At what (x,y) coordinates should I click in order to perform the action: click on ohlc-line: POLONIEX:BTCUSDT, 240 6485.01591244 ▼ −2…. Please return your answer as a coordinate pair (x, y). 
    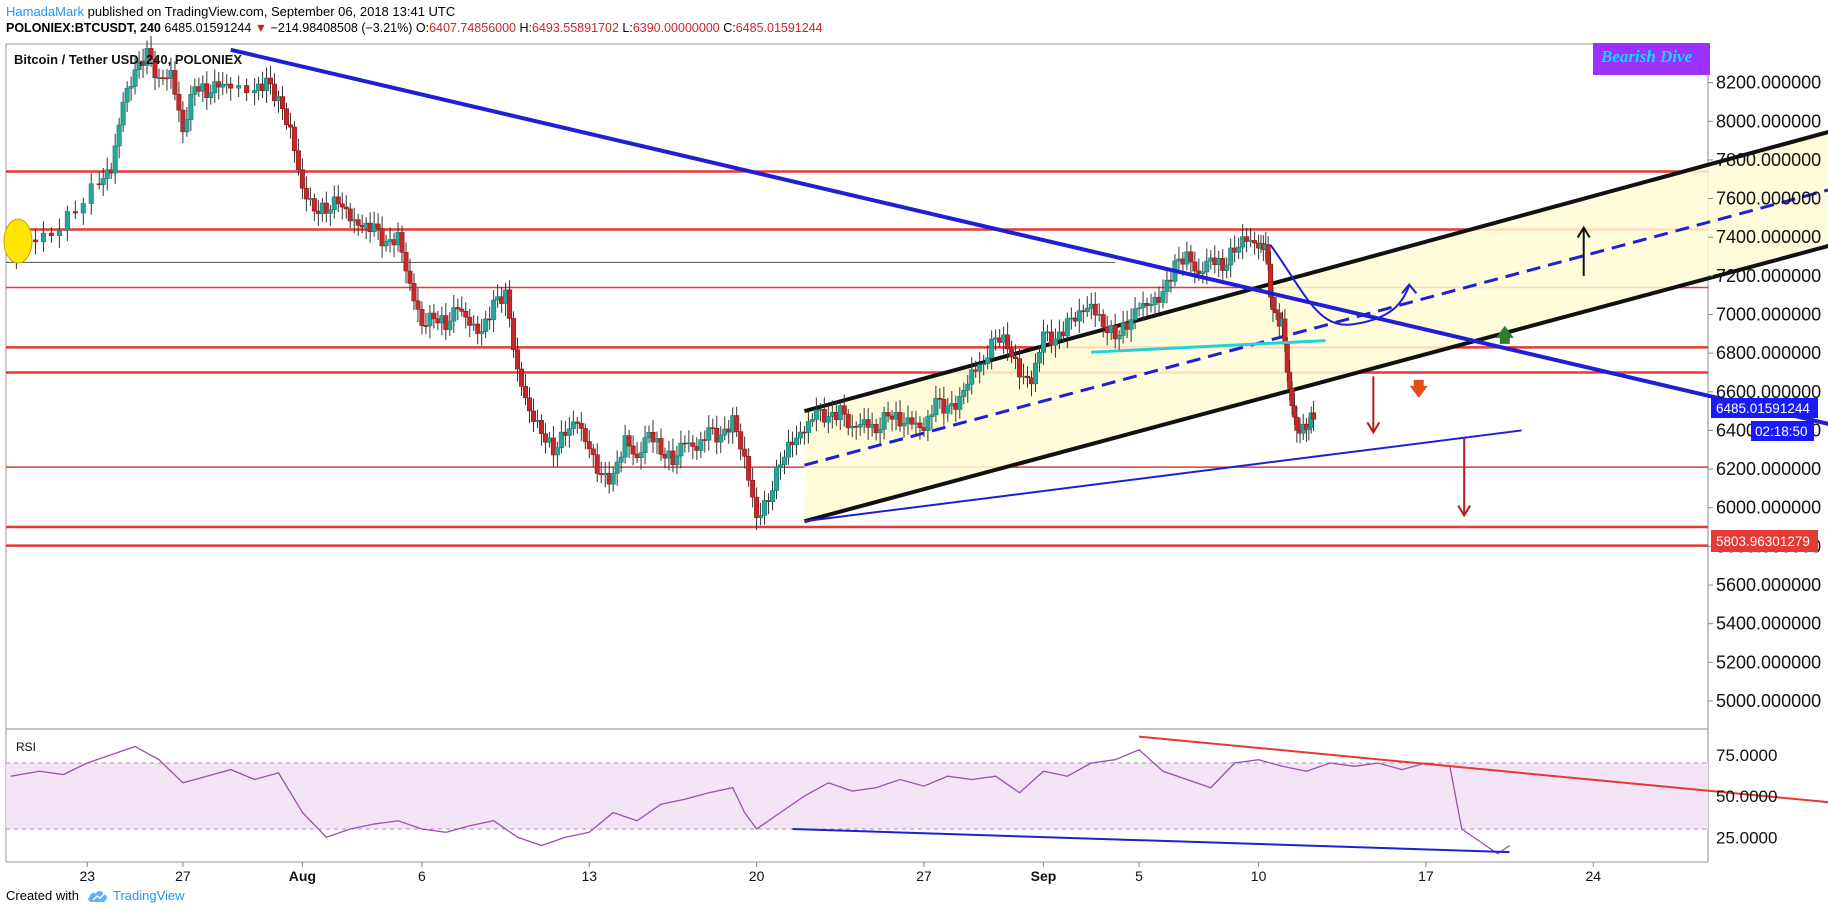
    Looking at the image, I should click on (414, 28).